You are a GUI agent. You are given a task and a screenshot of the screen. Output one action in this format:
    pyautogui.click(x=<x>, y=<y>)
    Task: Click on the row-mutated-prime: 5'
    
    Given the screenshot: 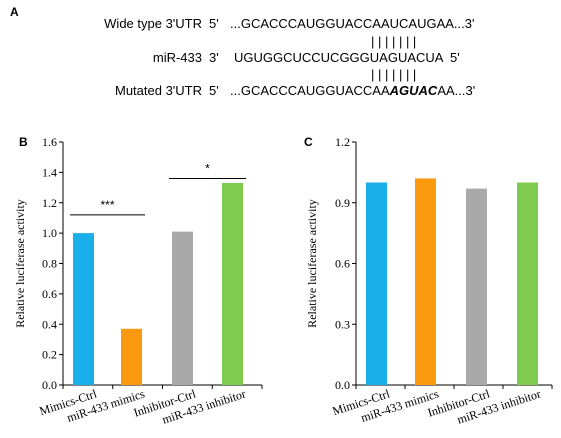 What is the action you would take?
    pyautogui.click(x=214, y=90)
    